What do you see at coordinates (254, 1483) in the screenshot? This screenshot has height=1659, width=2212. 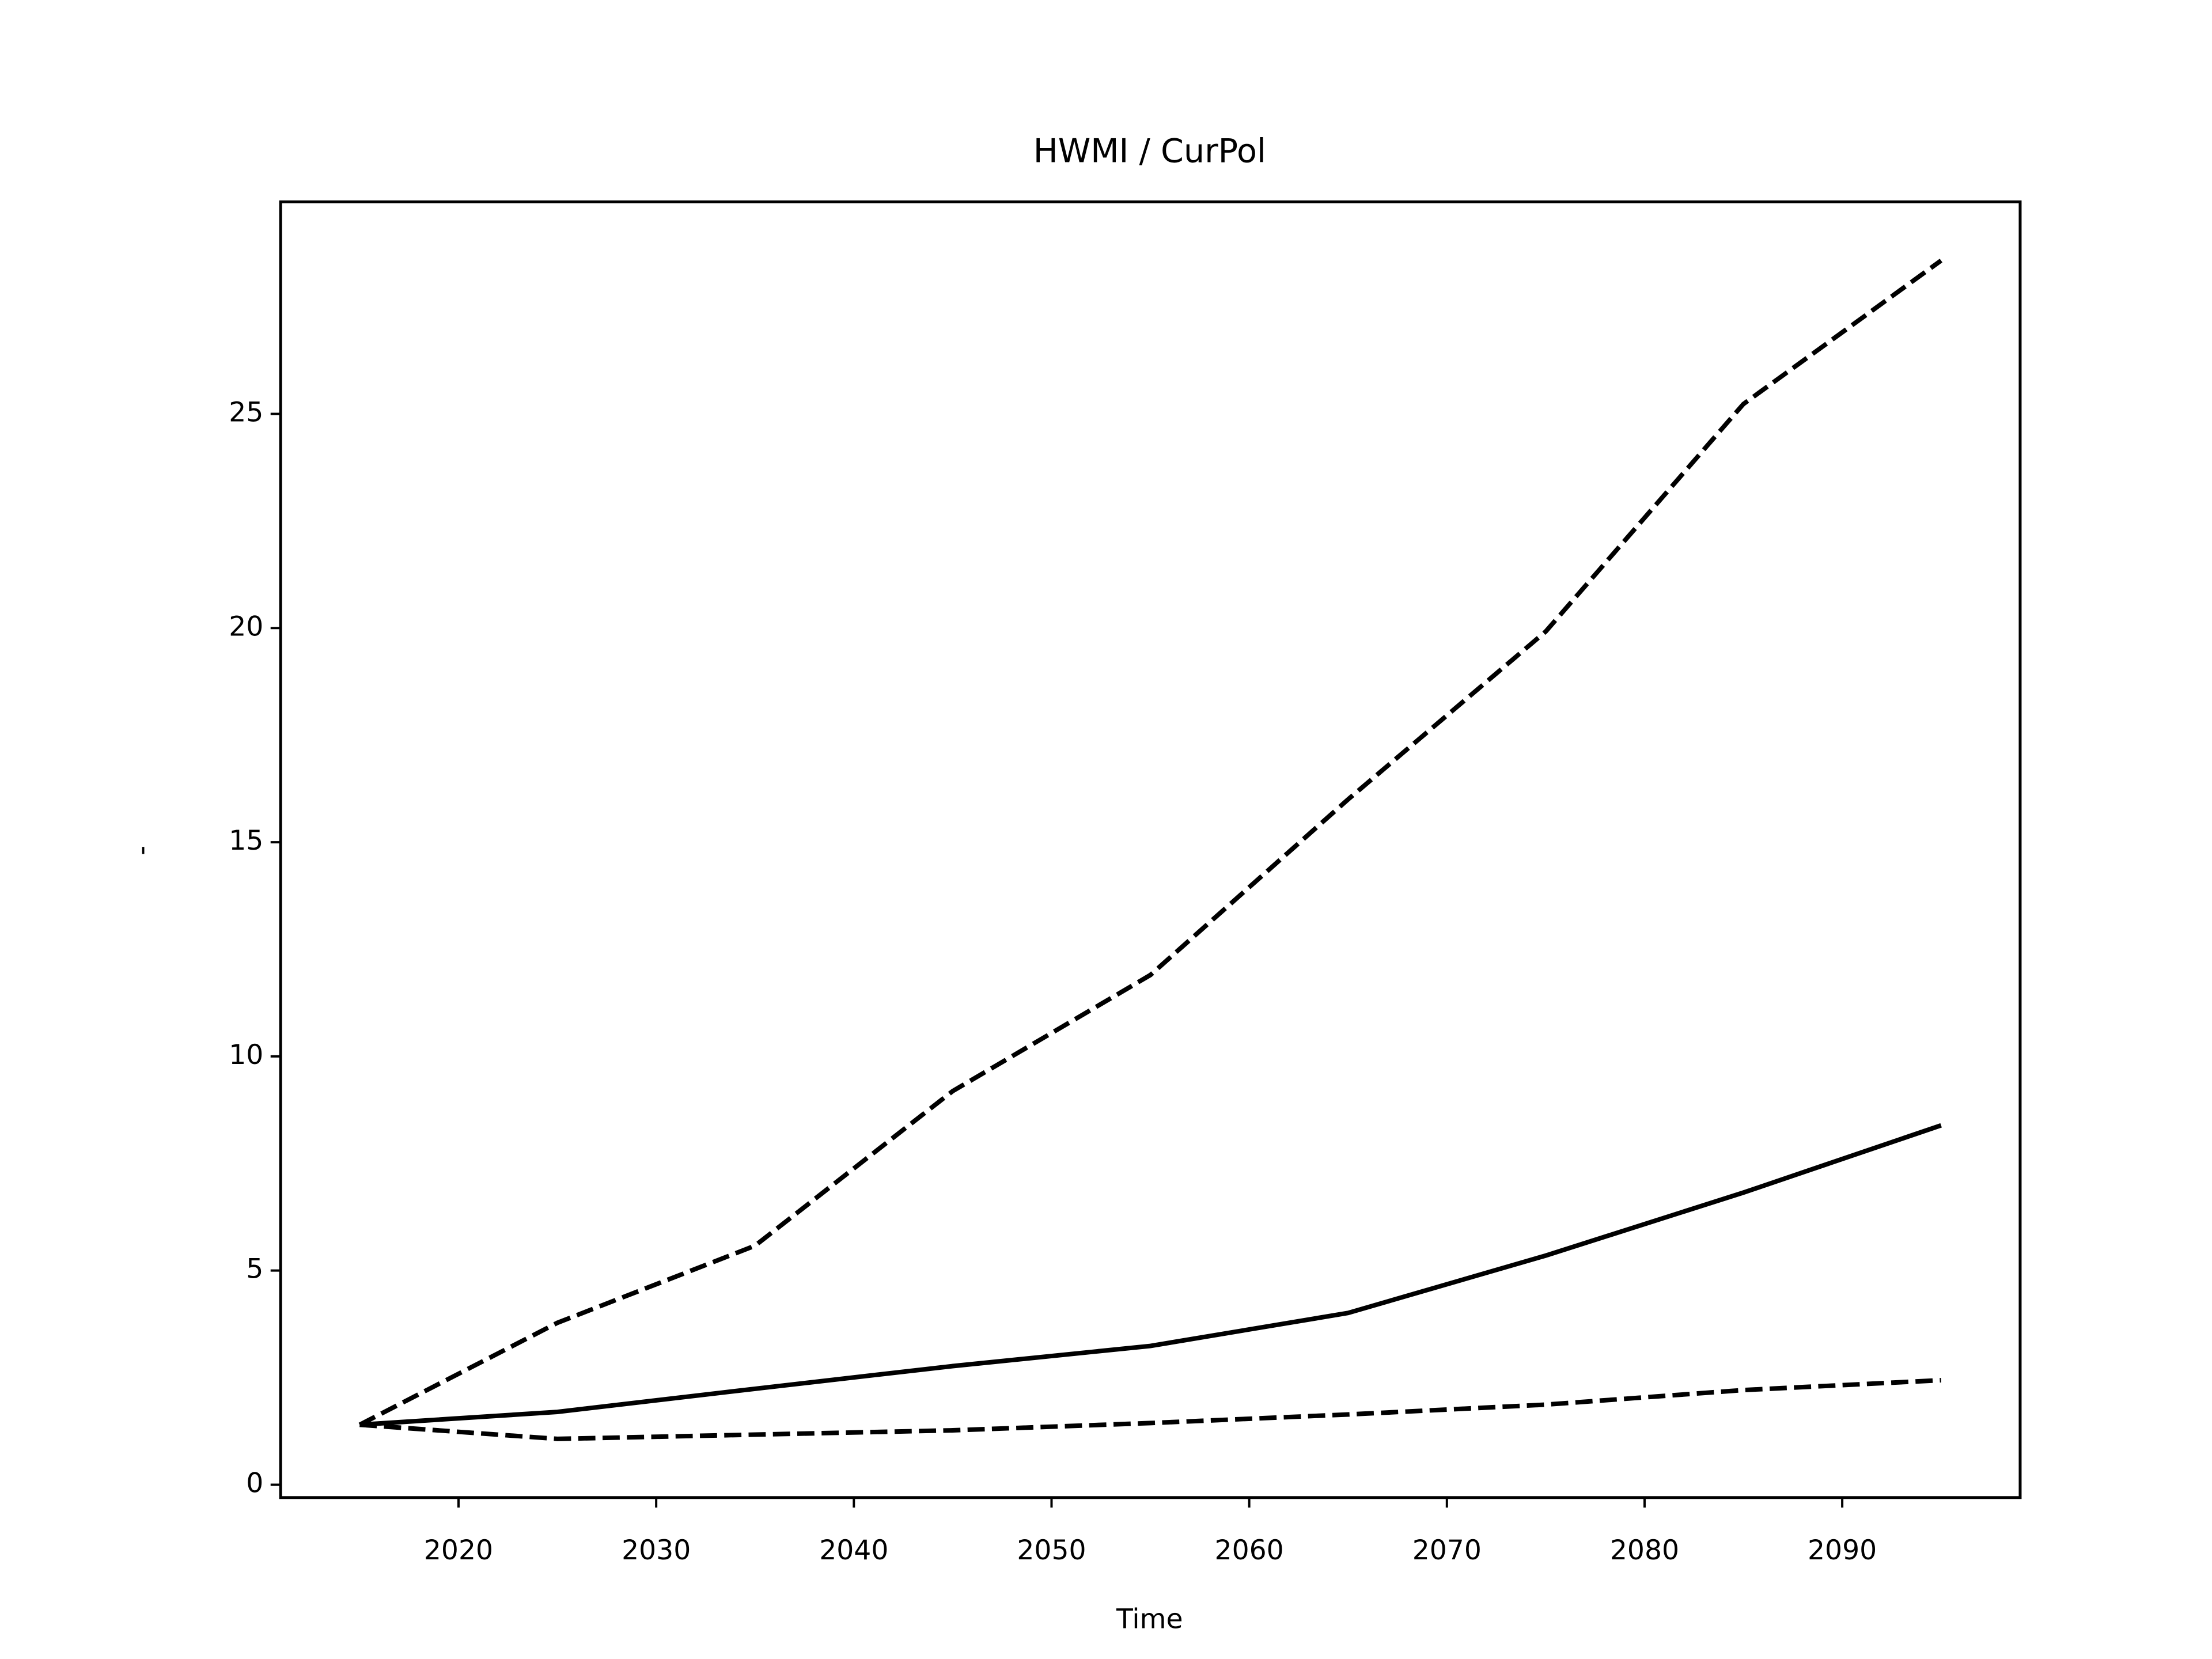 I see `y-tick-label: 0` at bounding box center [254, 1483].